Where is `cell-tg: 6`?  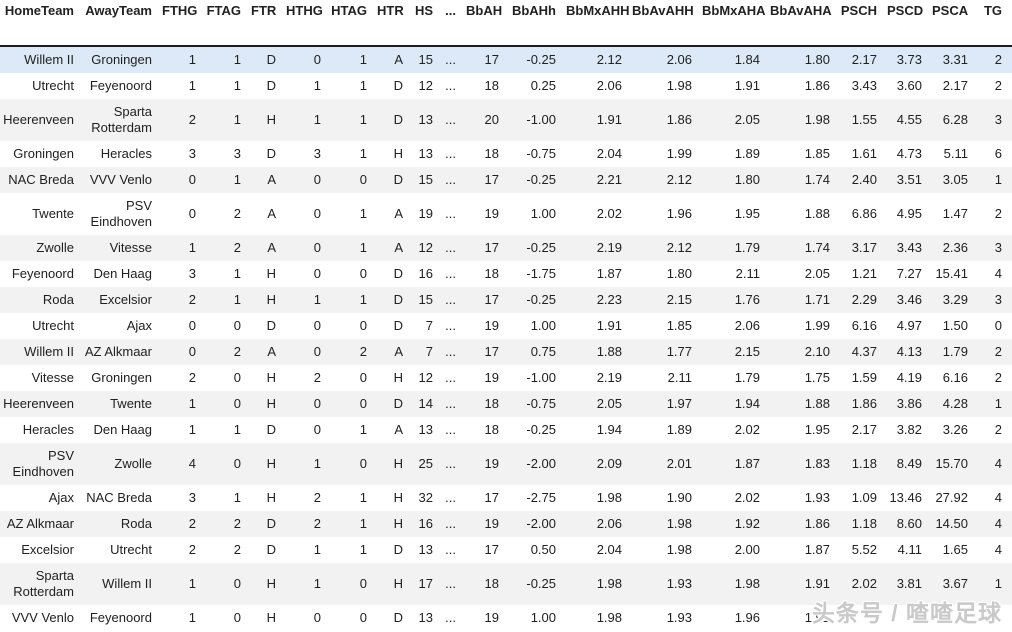
cell-tg: 6 is located at coordinates (998, 153).